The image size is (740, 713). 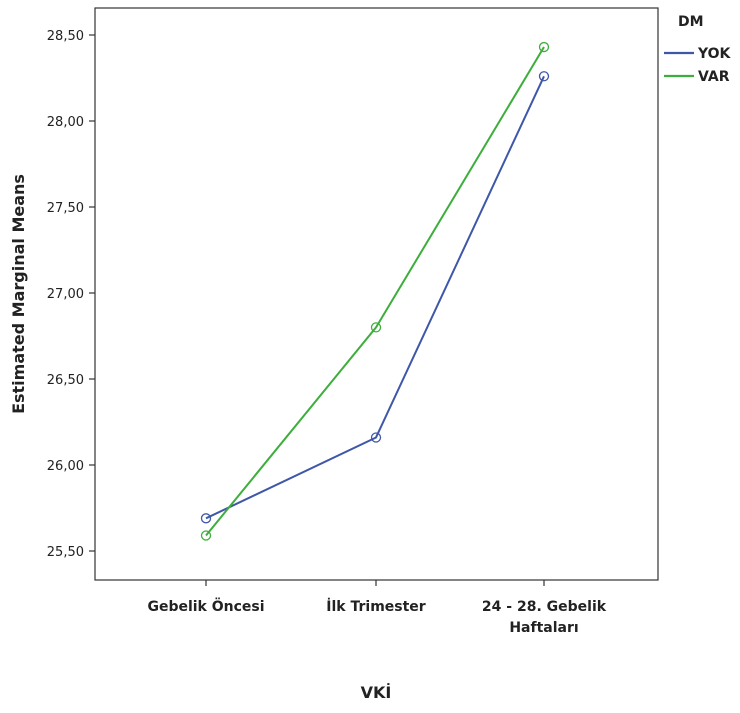 I want to click on y-tick-label: 26,50, so click(x=65, y=380).